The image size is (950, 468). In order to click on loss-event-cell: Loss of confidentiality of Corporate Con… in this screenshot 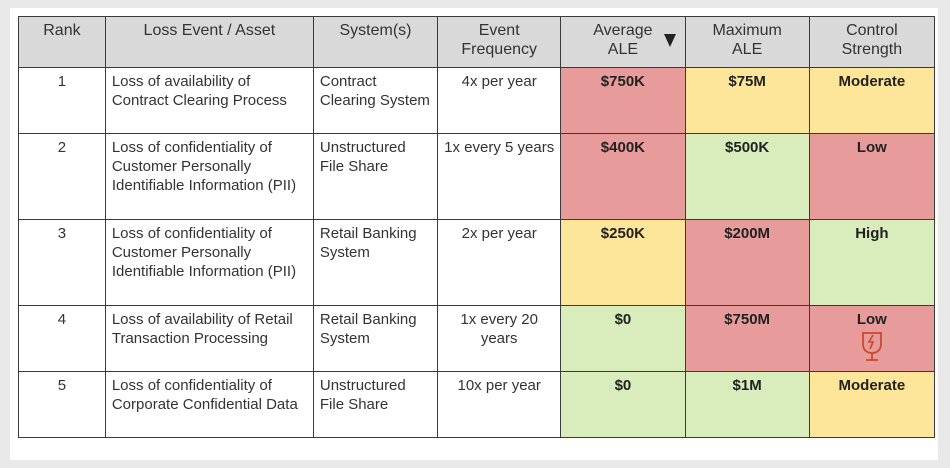, I will do `click(209, 404)`.